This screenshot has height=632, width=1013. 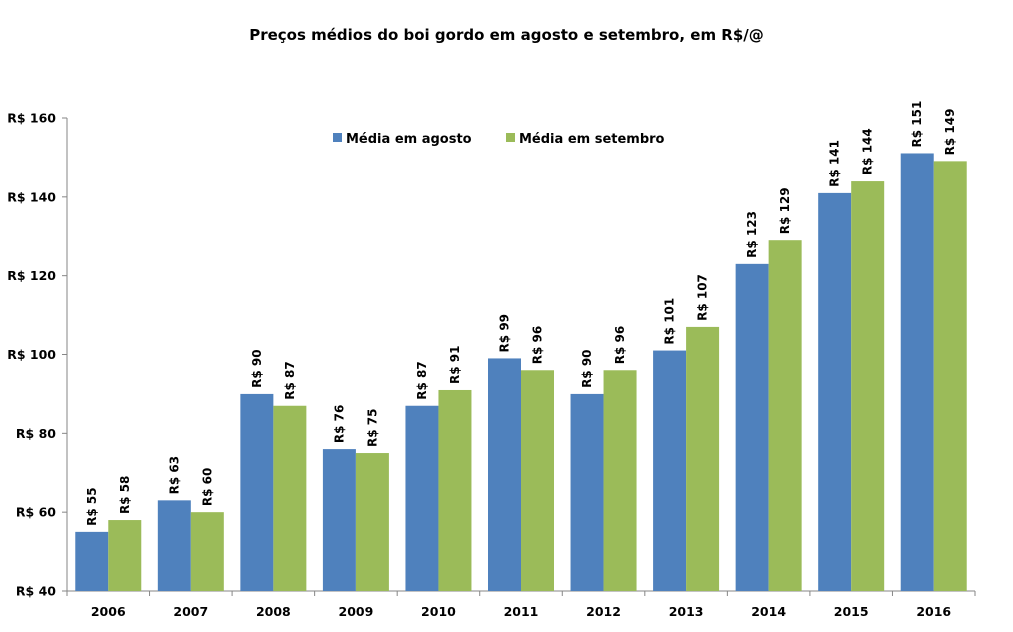 What do you see at coordinates (438, 611) in the screenshot?
I see `x-tick-label: 2010` at bounding box center [438, 611].